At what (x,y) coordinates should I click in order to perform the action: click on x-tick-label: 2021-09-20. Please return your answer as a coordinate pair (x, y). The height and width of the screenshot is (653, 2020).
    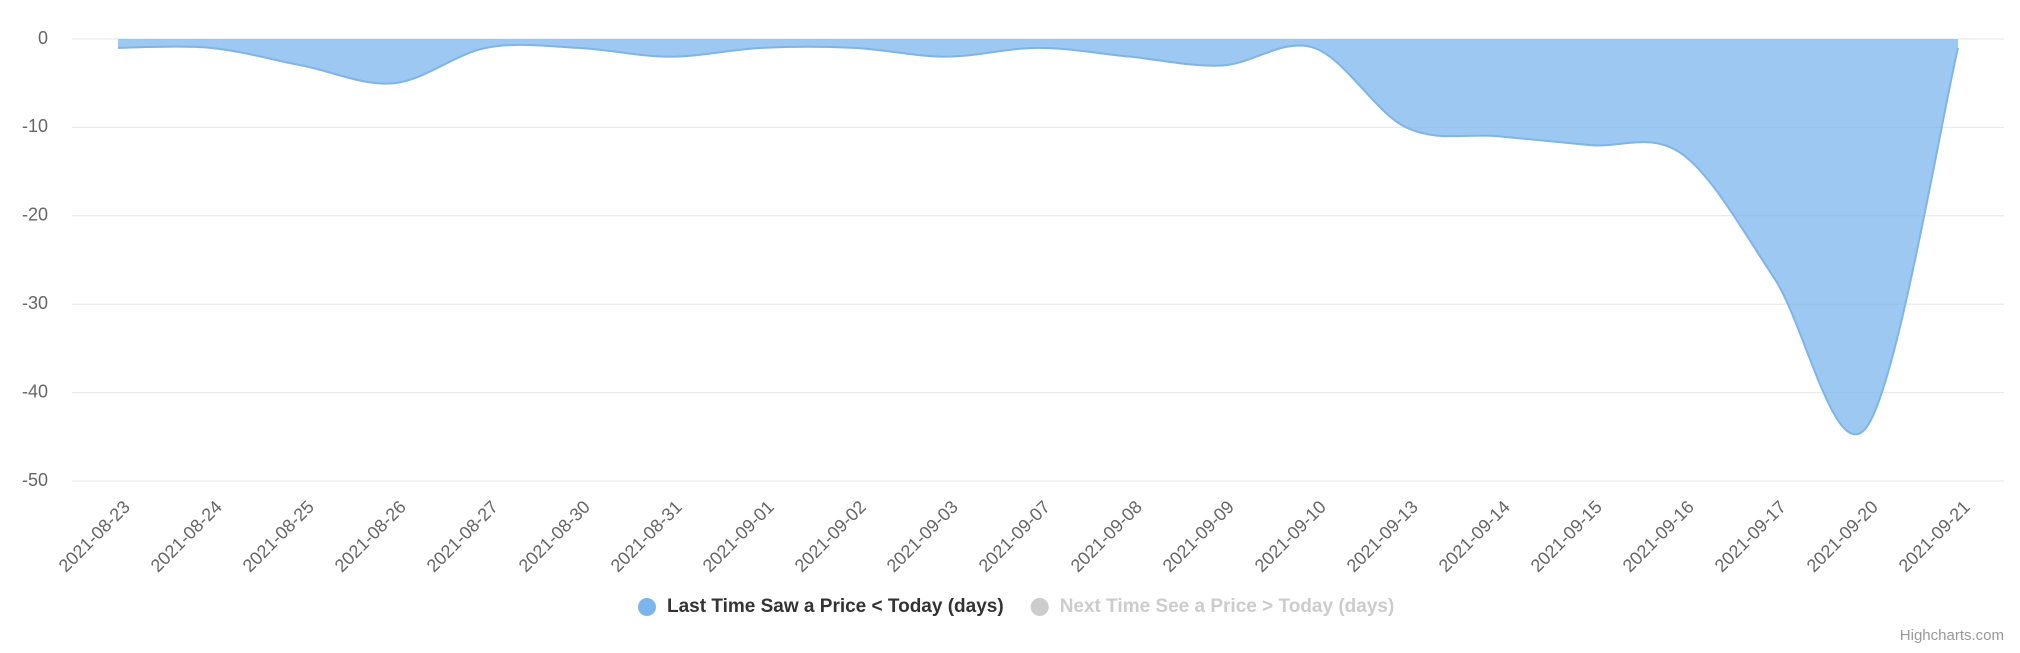
    Looking at the image, I should click on (1842, 536).